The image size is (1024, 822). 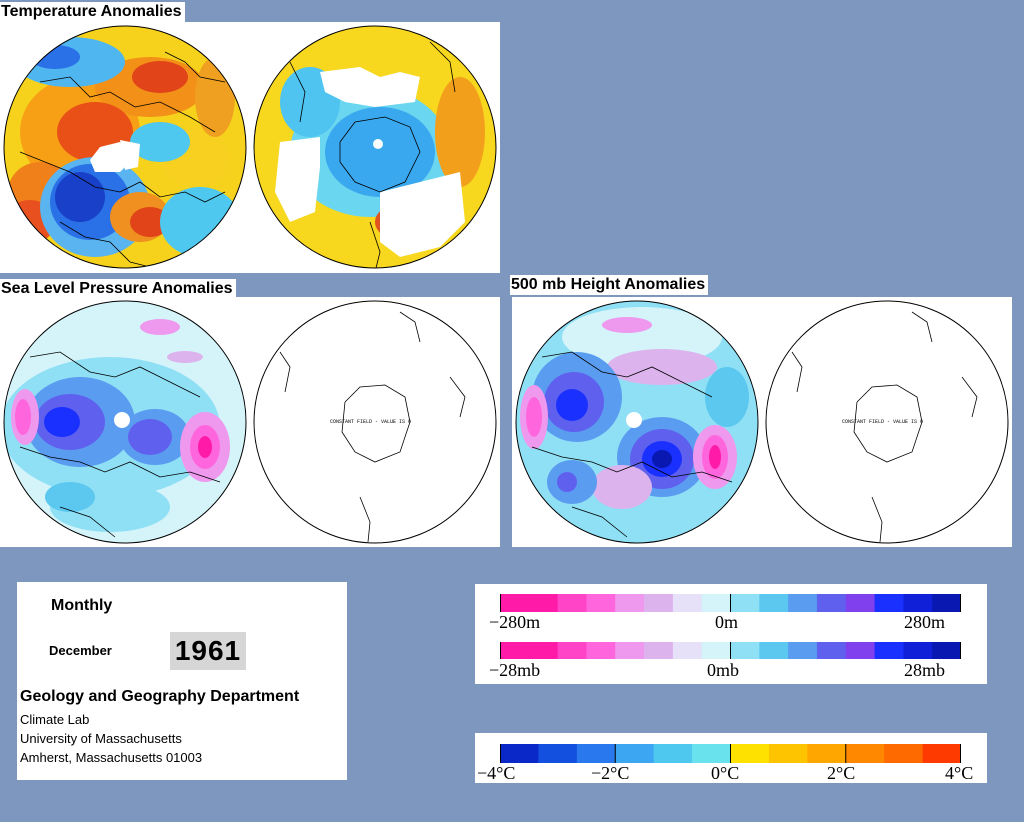 What do you see at coordinates (762, 422) in the screenshot?
I see `height500-panel: CONSTANT FIELD - VALUE IS 0` at bounding box center [762, 422].